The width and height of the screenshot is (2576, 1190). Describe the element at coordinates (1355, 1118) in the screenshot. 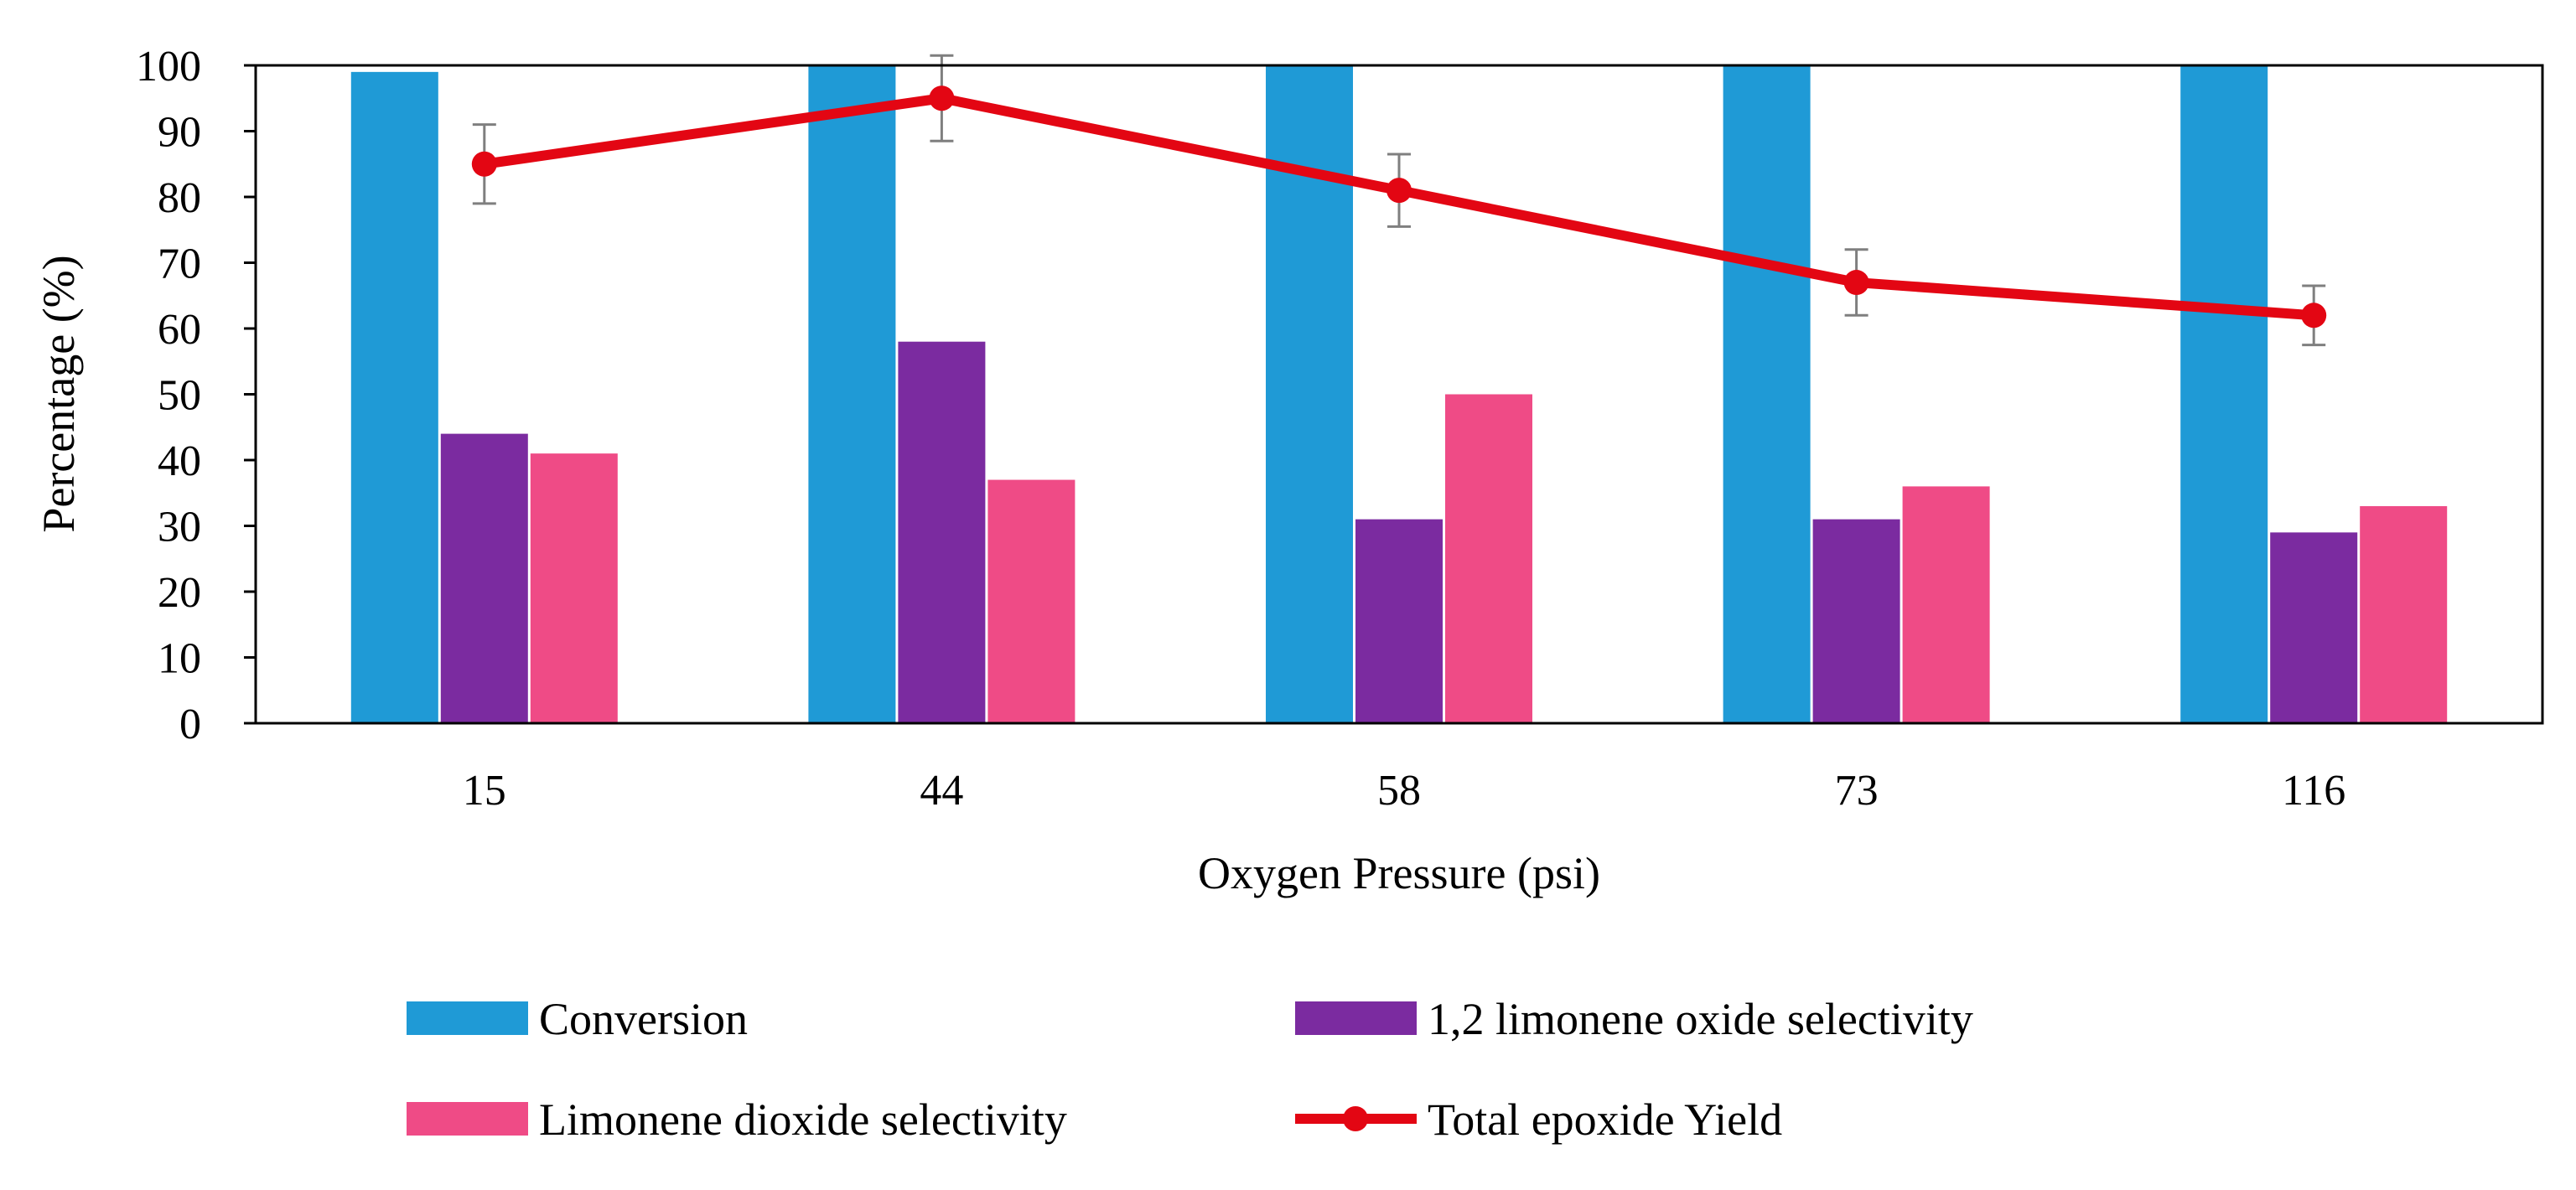

I see `legend-swatch-marker` at that location.